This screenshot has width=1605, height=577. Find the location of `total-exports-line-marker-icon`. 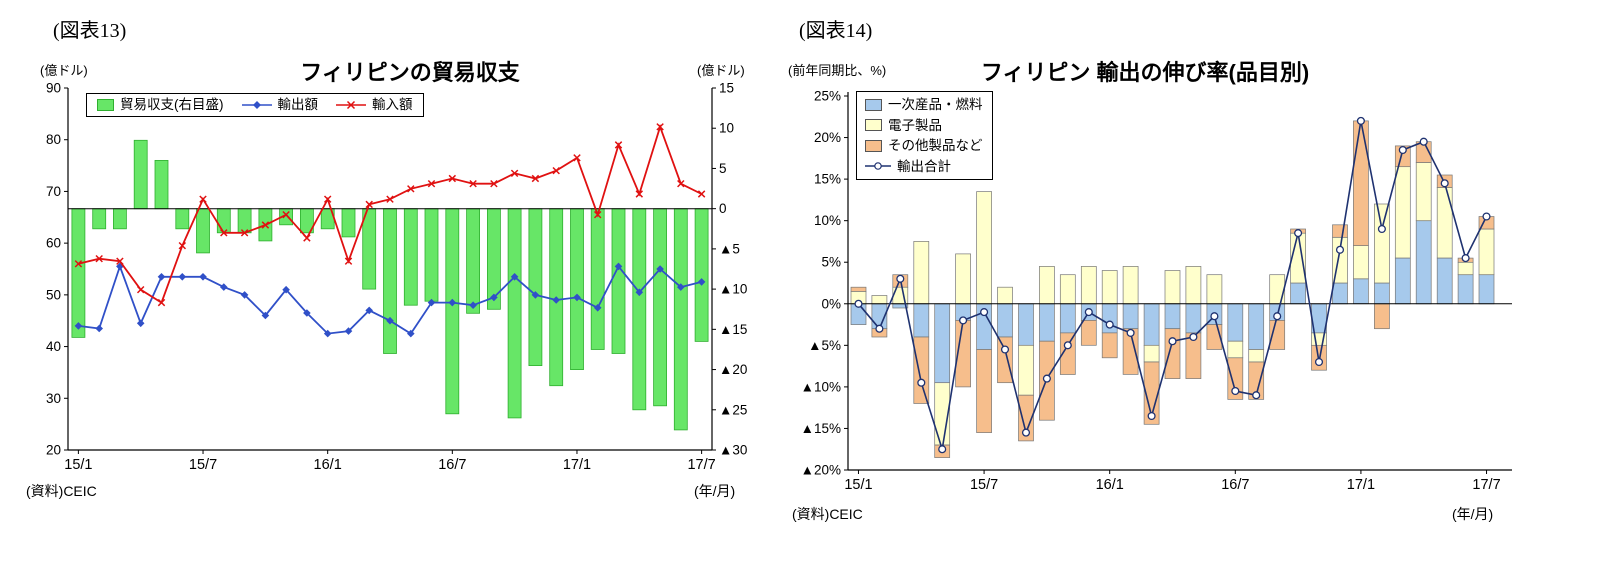

total-exports-line-marker-icon is located at coordinates (878, 166).